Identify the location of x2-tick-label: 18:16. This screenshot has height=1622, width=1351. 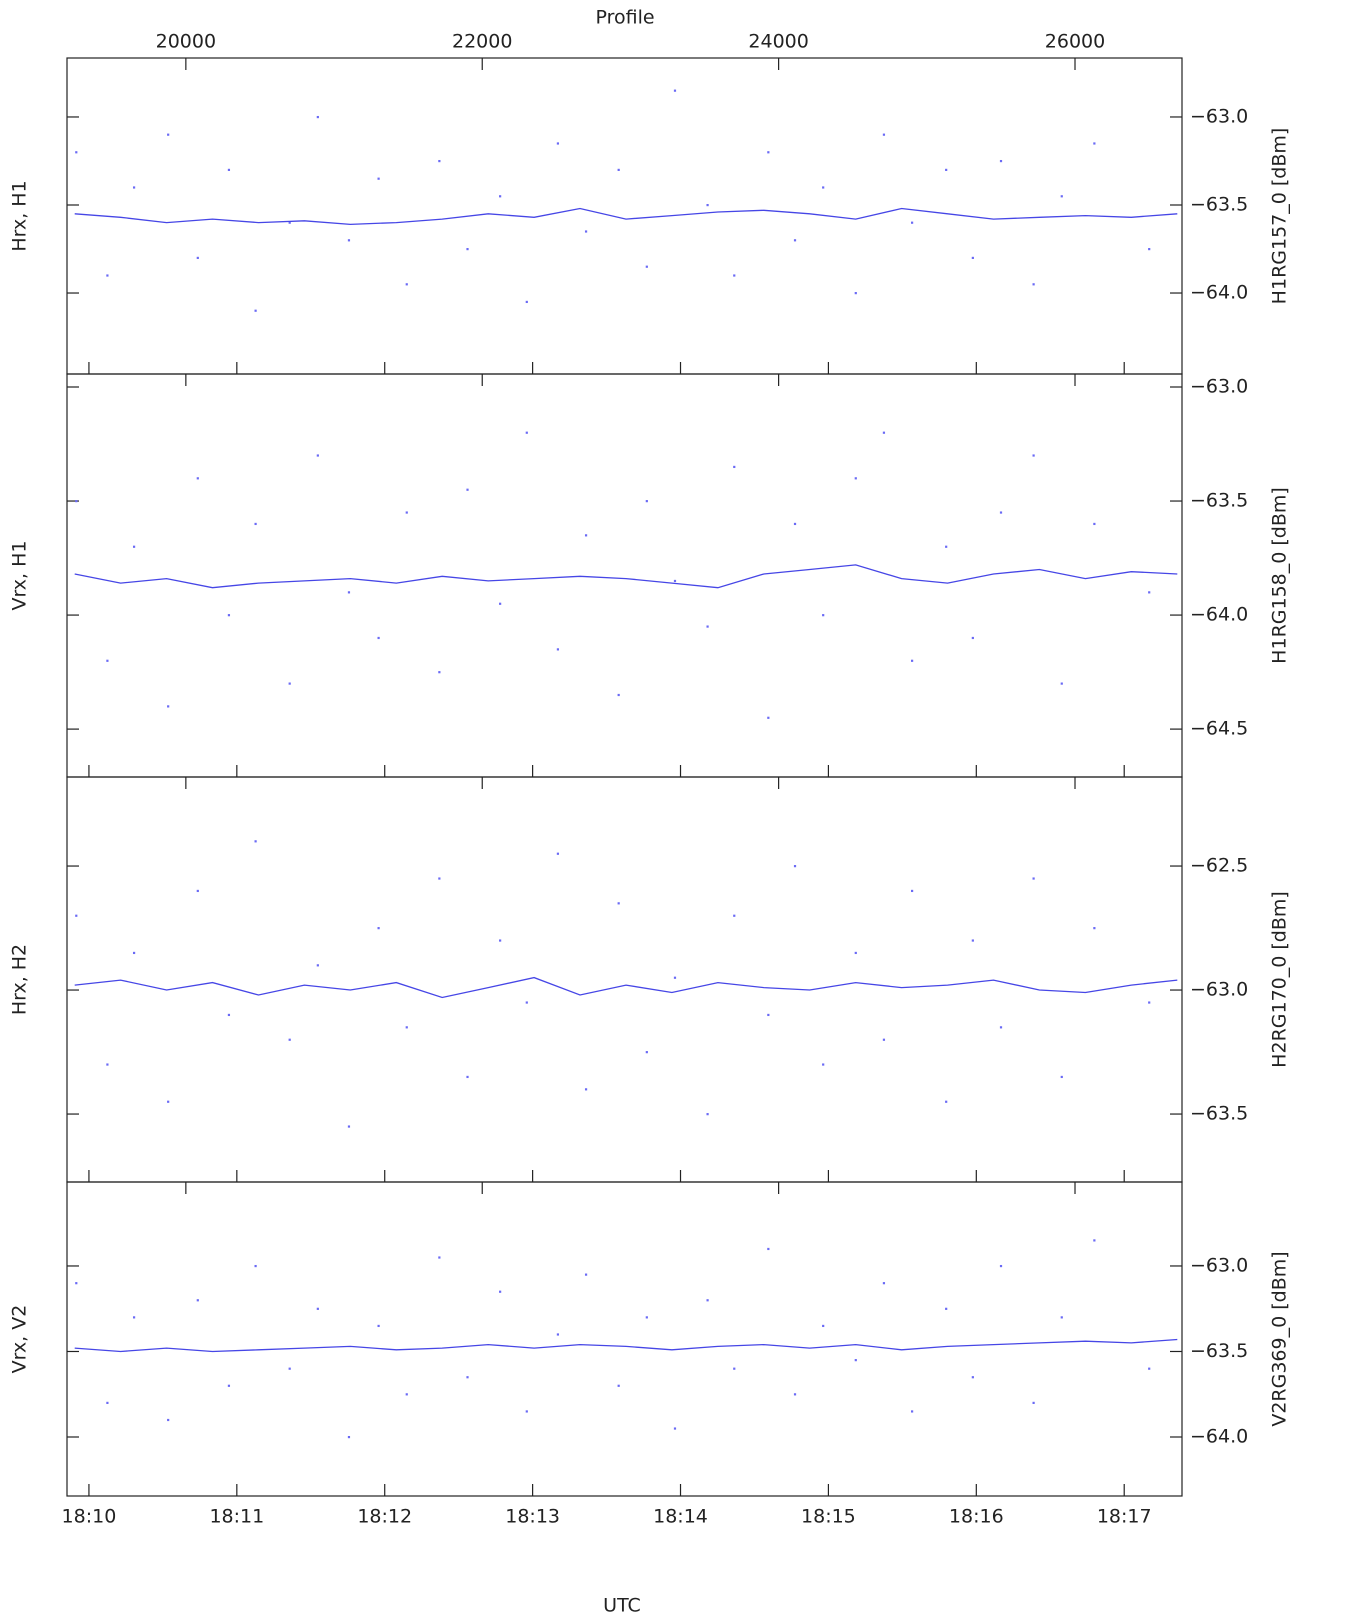
(976, 1517).